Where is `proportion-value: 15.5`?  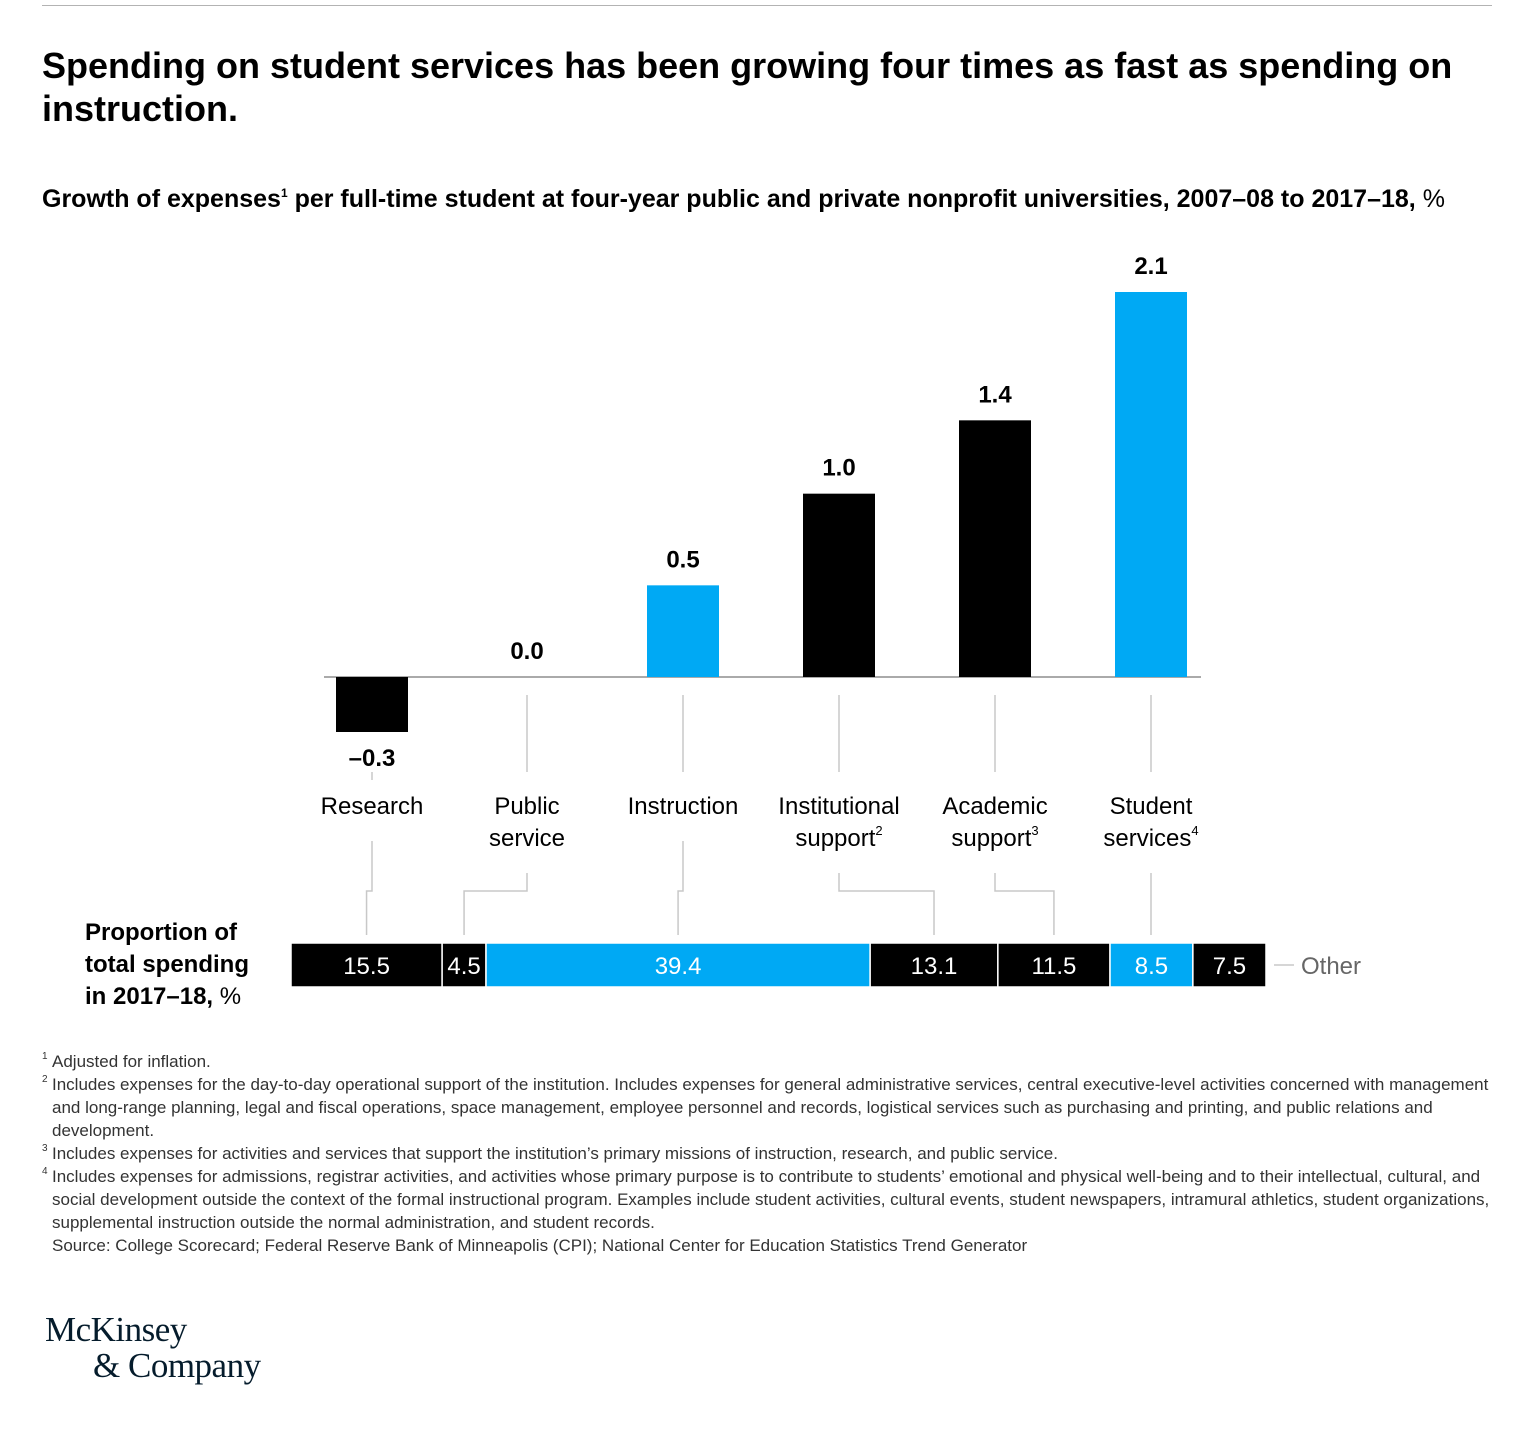
proportion-value: 15.5 is located at coordinates (366, 966).